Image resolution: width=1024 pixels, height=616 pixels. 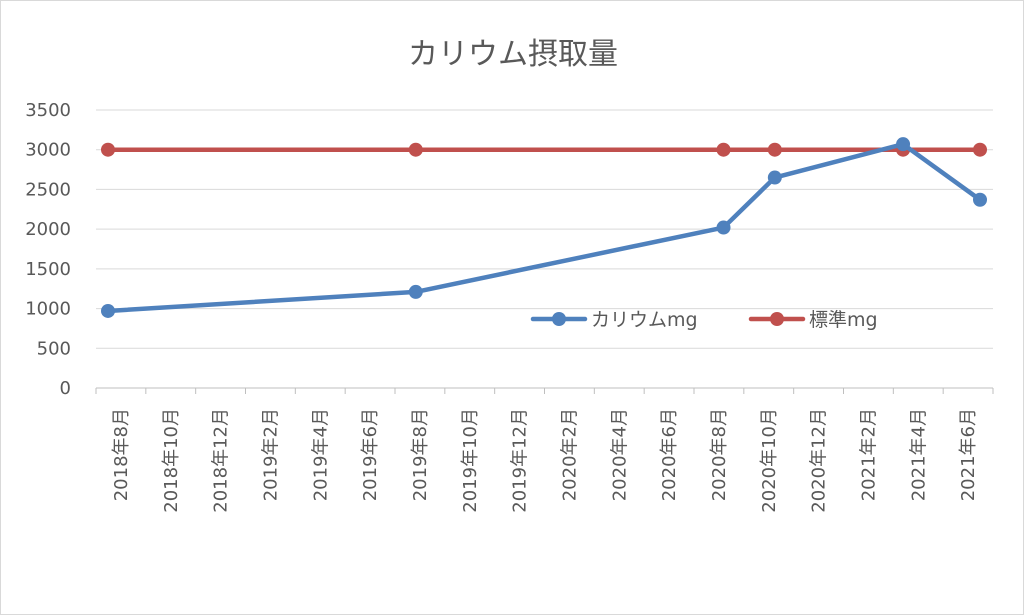 What do you see at coordinates (48, 309) in the screenshot?
I see `y-tick-label: 1000` at bounding box center [48, 309].